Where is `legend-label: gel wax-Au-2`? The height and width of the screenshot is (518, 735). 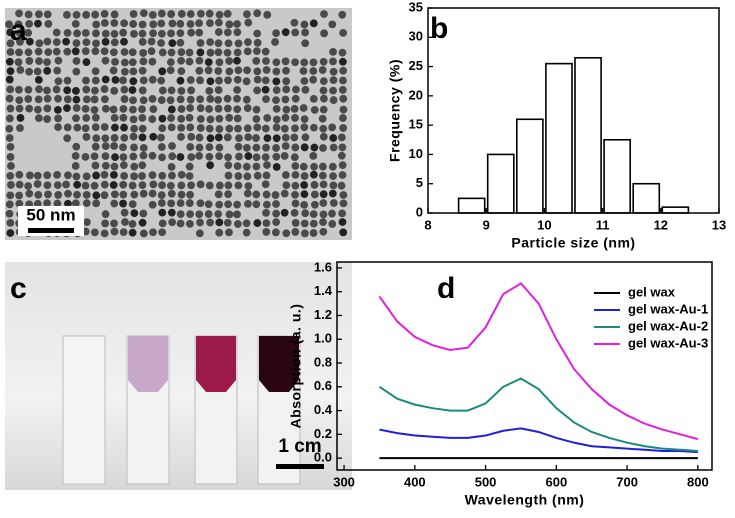
legend-label: gel wax-Au-2 is located at coordinates (668, 325).